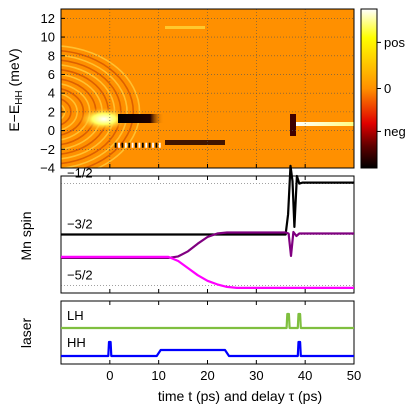 The image size is (415, 413). What do you see at coordinates (26, 235) in the screenshot?
I see `mn-spin-ylabel: Mn spin` at bounding box center [26, 235].